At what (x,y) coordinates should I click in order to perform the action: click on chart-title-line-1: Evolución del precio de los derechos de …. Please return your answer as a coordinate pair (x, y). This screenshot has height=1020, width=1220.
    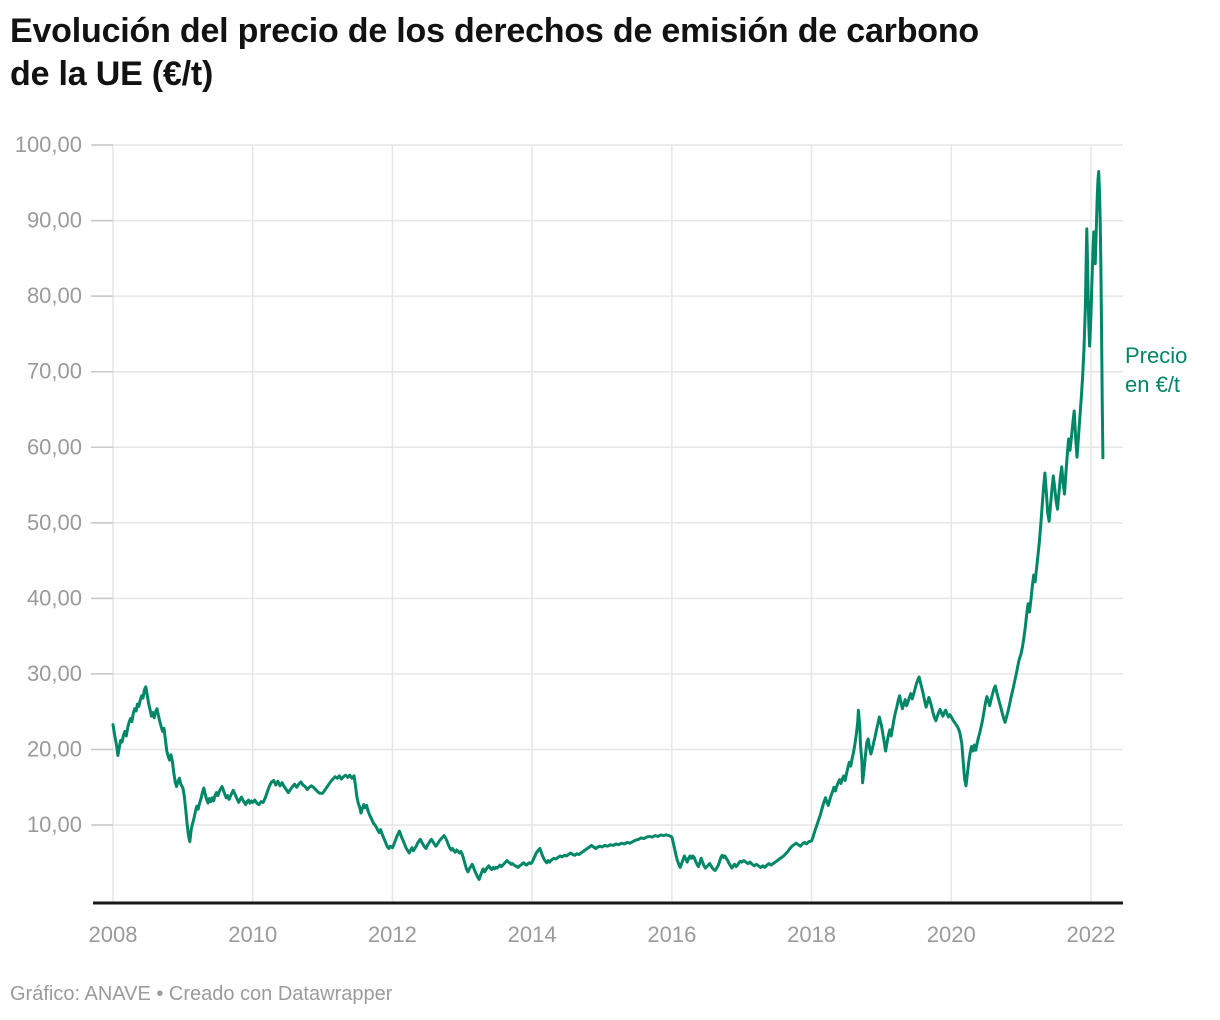
    Looking at the image, I should click on (494, 31).